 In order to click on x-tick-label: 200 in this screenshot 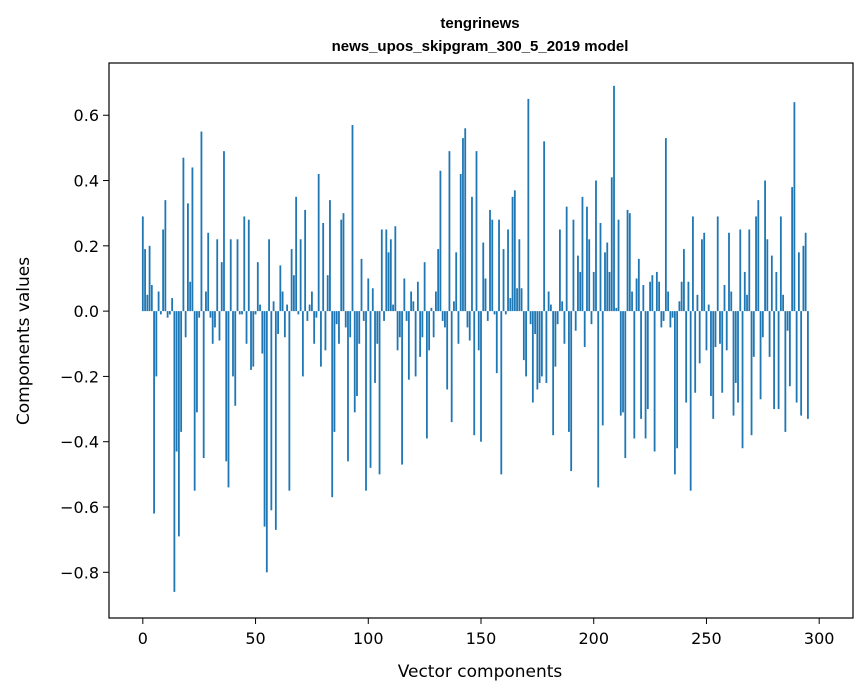, I will do `click(593, 638)`.